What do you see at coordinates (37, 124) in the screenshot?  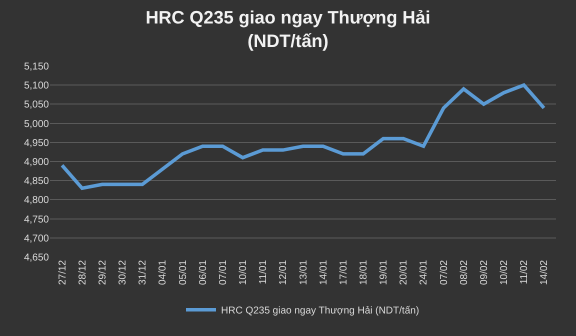 I see `y-tick-label: 5,000` at bounding box center [37, 124].